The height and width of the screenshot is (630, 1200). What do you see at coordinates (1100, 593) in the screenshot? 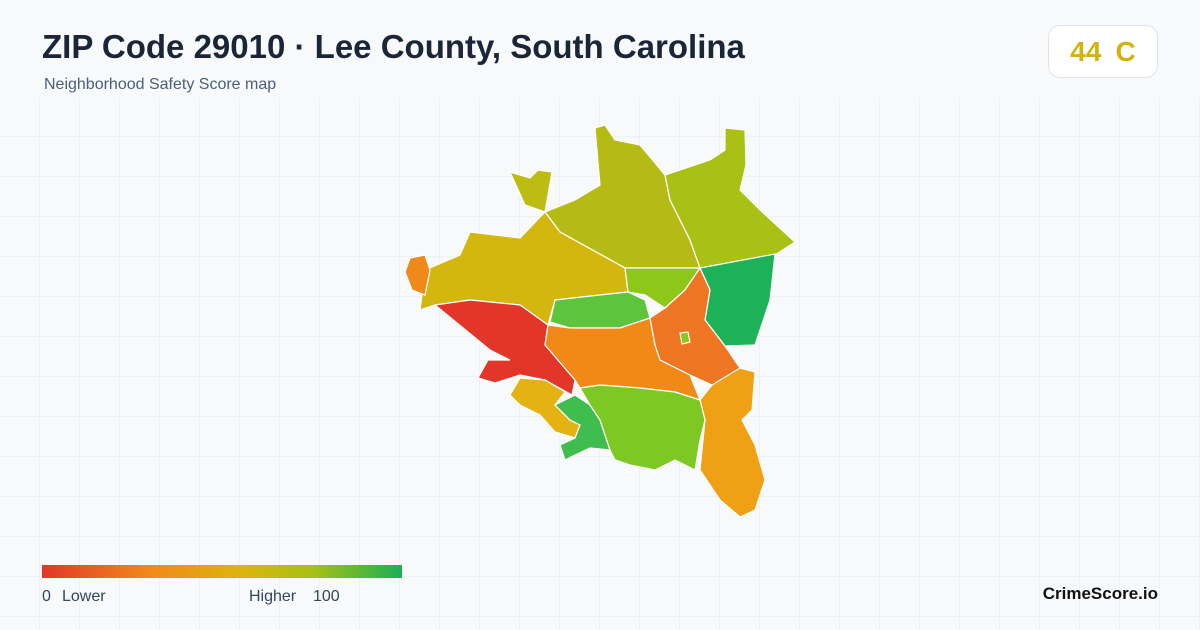
I see `brand: CrimeScore.io` at bounding box center [1100, 593].